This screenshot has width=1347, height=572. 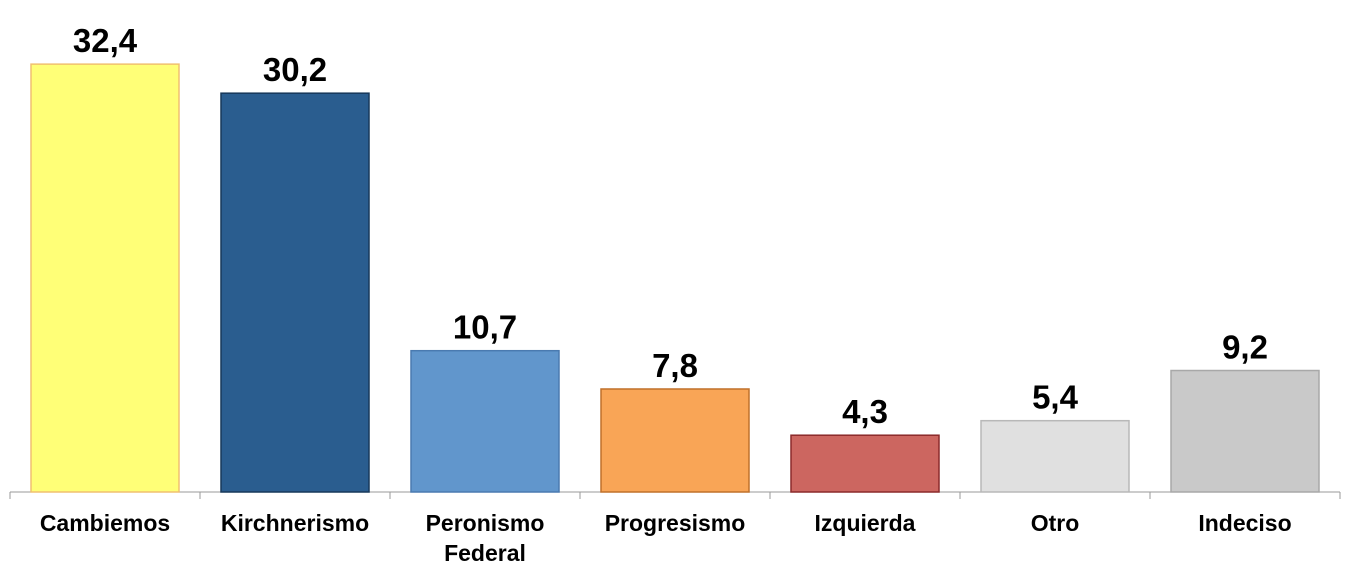 I want to click on value-label: 5,4, so click(x=1055, y=397).